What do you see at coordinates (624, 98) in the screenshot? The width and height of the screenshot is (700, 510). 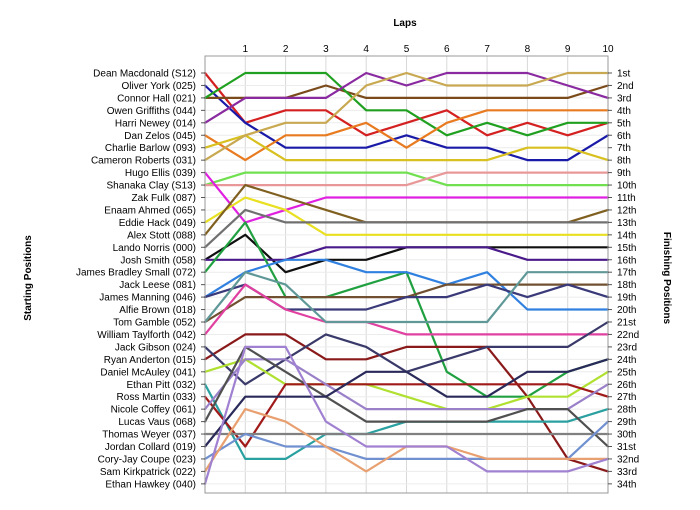 I see `finishing-label: 3rd` at bounding box center [624, 98].